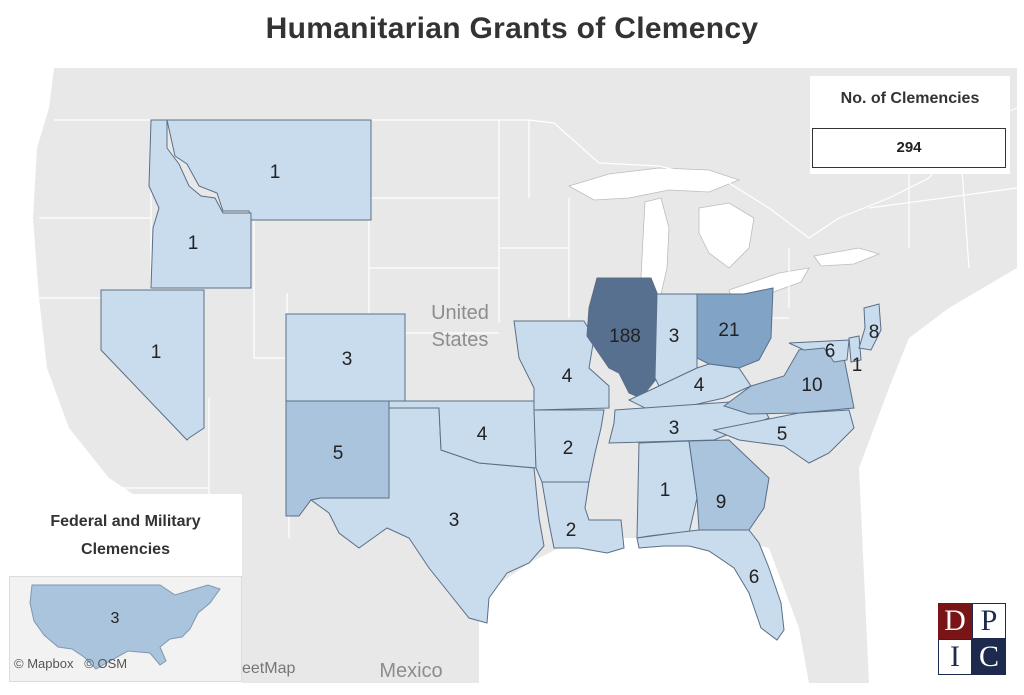 The image size is (1024, 695). What do you see at coordinates (830, 351) in the screenshot?
I see `label-maryland: 6` at bounding box center [830, 351].